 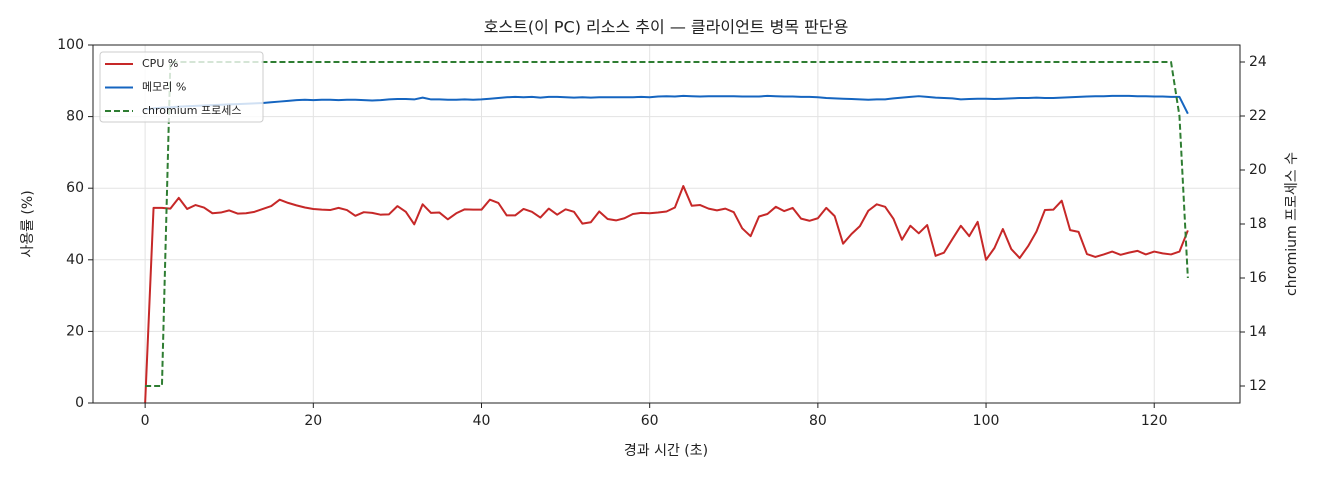 What do you see at coordinates (667, 104) in the screenshot?
I see `series-line` at bounding box center [667, 104].